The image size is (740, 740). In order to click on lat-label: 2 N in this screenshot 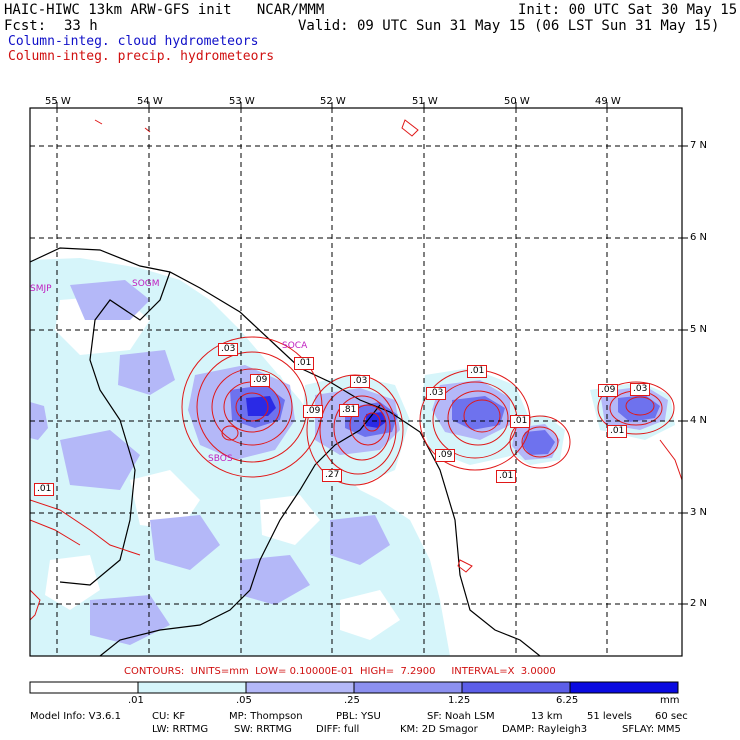, I will do `click(699, 603)`.